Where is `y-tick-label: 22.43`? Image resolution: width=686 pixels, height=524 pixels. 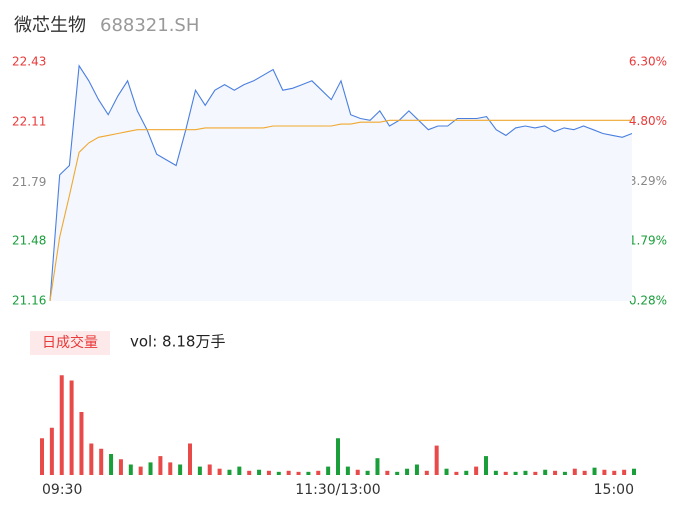
y-tick-label: 22.43 is located at coordinates (29, 62).